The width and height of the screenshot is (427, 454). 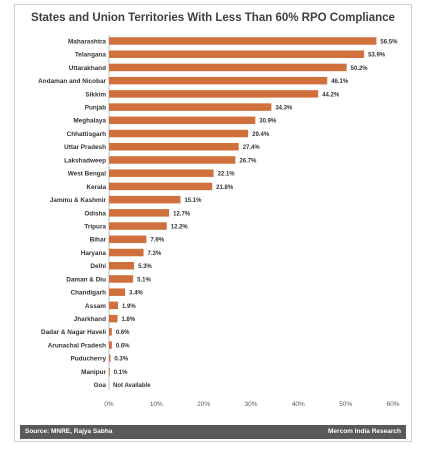 I want to click on category-label: Telangana, so click(x=91, y=55).